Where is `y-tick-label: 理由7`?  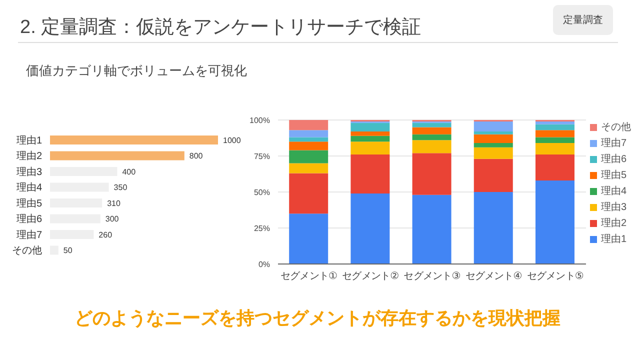
y-tick-label: 理由7 is located at coordinates (29, 234).